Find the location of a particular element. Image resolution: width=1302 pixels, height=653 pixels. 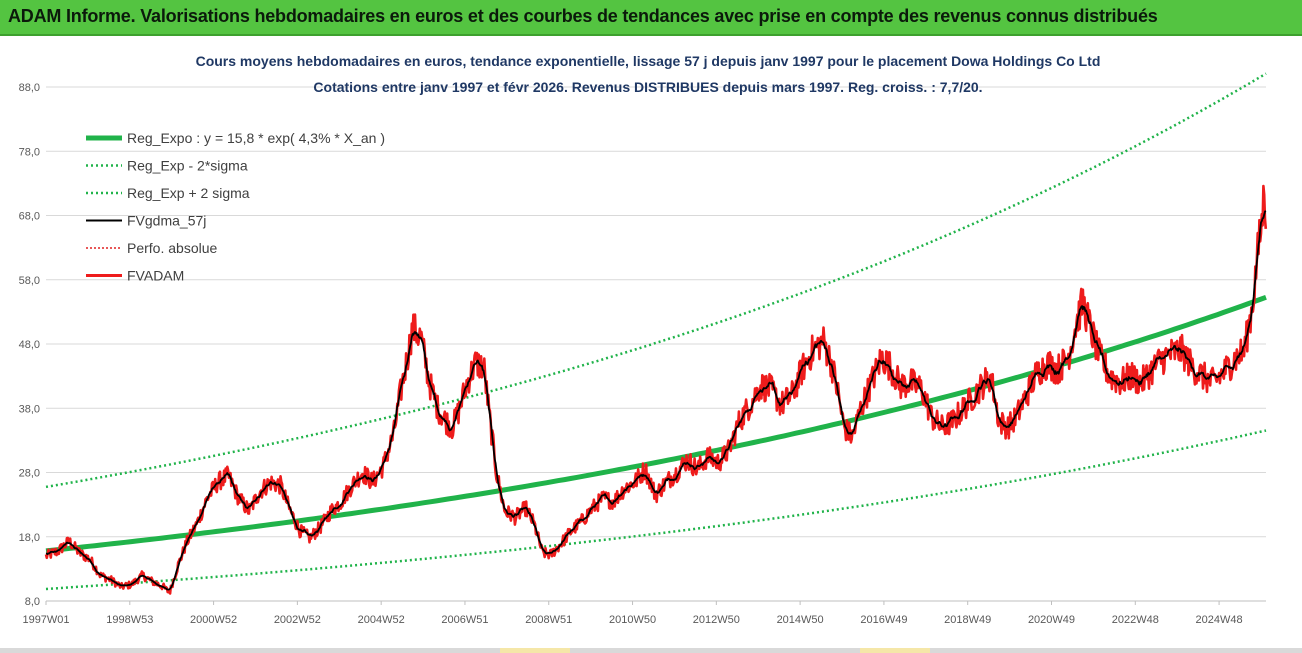

x-tick-label: 2000W52 is located at coordinates (213, 620).